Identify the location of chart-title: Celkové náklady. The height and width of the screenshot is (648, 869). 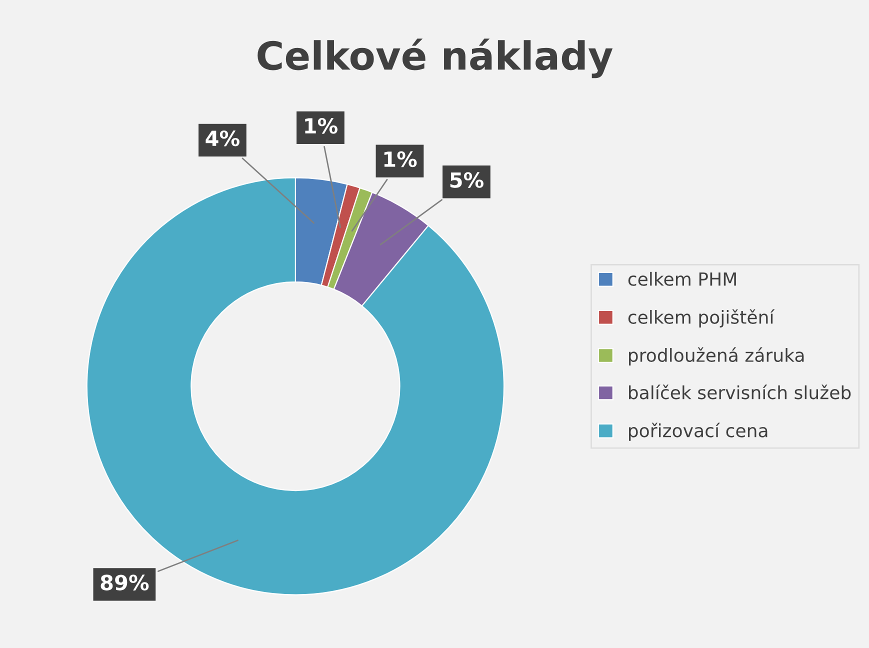
(435, 58).